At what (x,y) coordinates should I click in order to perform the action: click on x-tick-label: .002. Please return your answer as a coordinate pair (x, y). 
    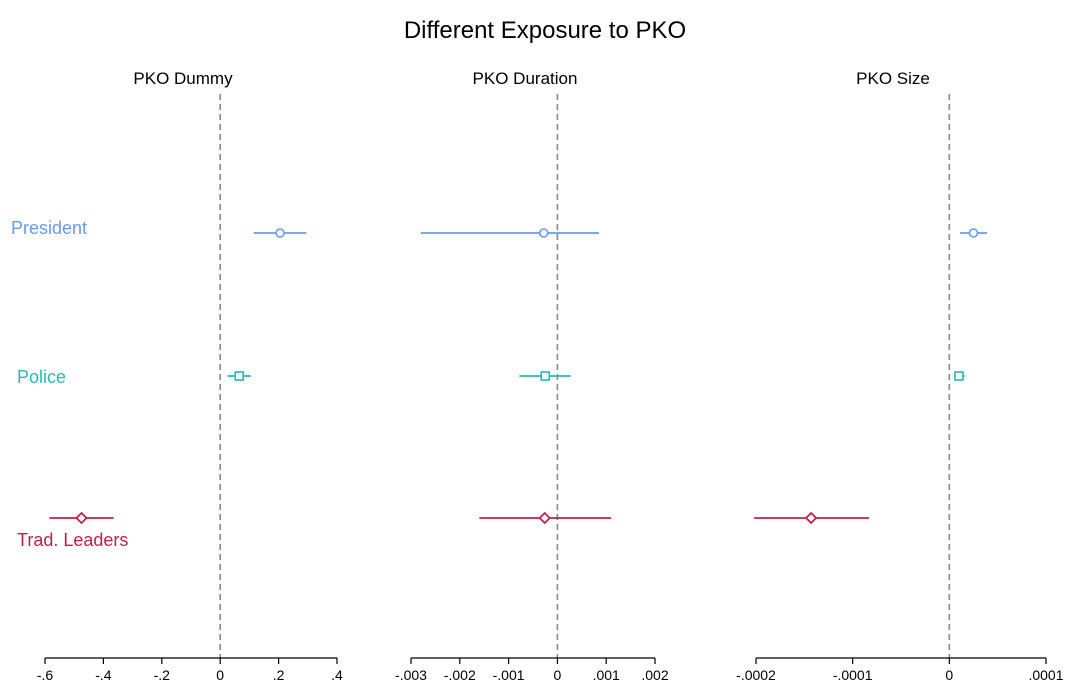
    Looking at the image, I should click on (654, 675).